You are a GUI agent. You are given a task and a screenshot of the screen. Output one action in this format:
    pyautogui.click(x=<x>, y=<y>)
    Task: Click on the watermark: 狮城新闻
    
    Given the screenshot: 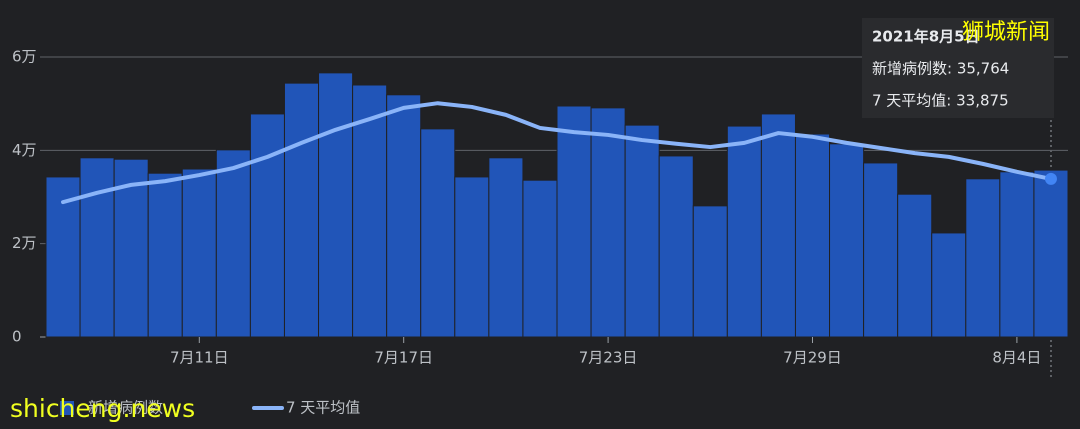 What is the action you would take?
    pyautogui.click(x=1006, y=32)
    